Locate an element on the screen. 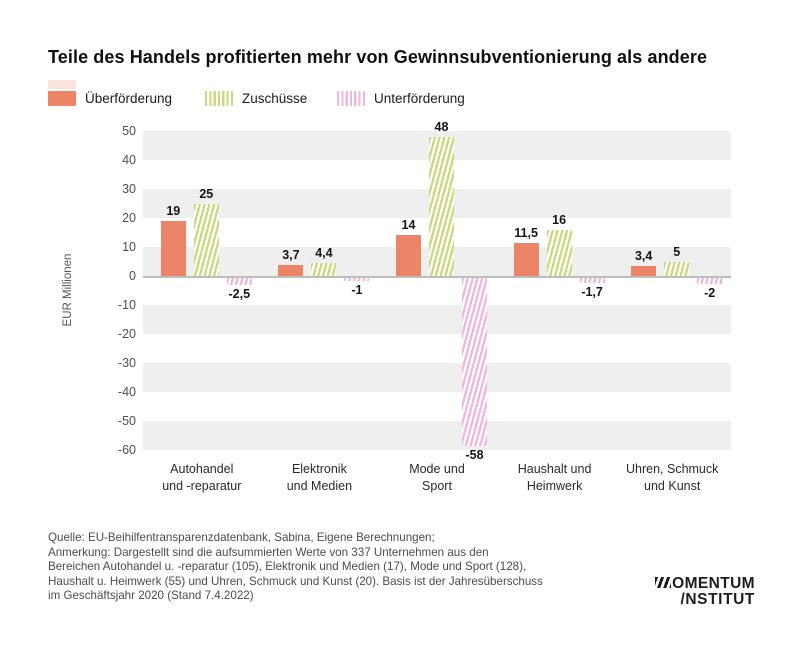  x-axis-label: Autohandel und -reparatur is located at coordinates (202, 477).